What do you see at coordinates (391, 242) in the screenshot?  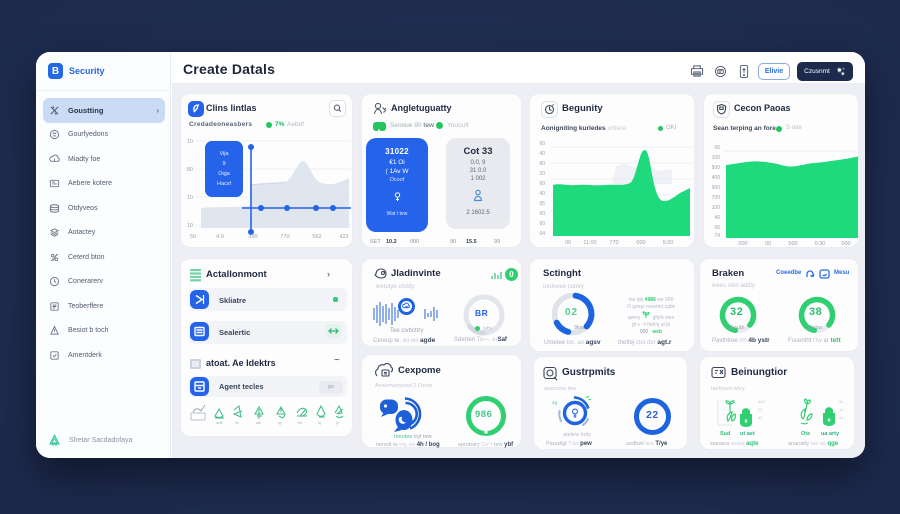 I see `svg-text: 10.2` at bounding box center [391, 242].